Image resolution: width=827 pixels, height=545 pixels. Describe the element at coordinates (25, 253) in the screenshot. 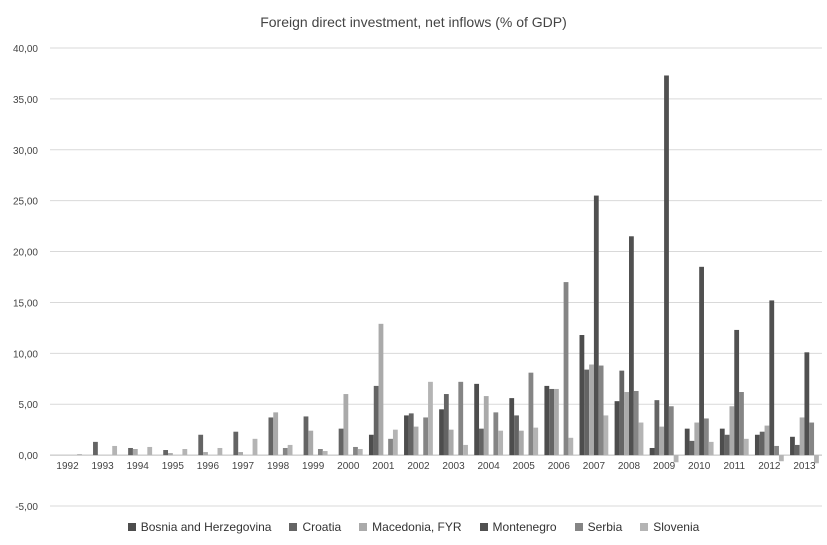

I see `y-tick-label: 20,00` at that location.